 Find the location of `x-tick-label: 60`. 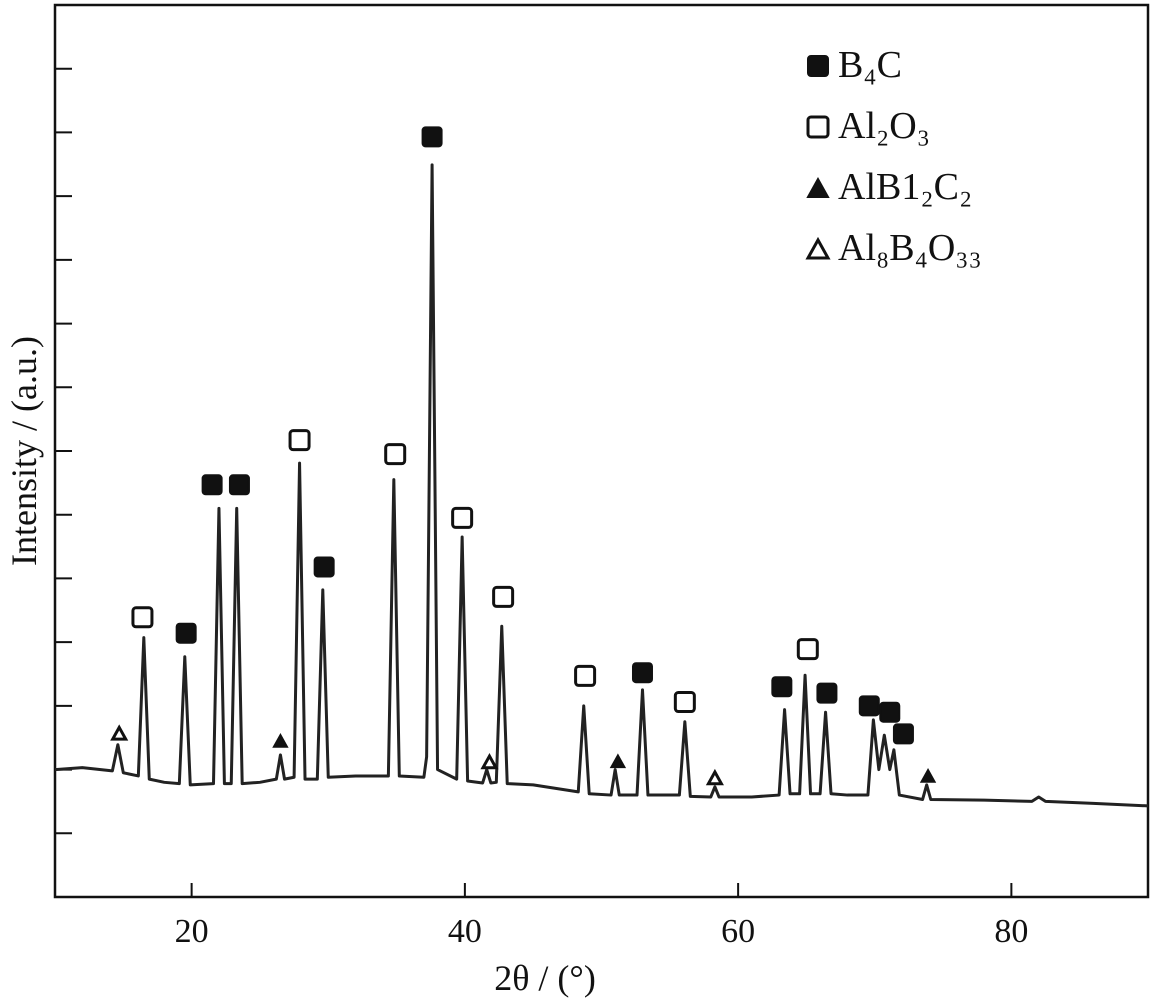

x-tick-label: 60 is located at coordinates (738, 931).